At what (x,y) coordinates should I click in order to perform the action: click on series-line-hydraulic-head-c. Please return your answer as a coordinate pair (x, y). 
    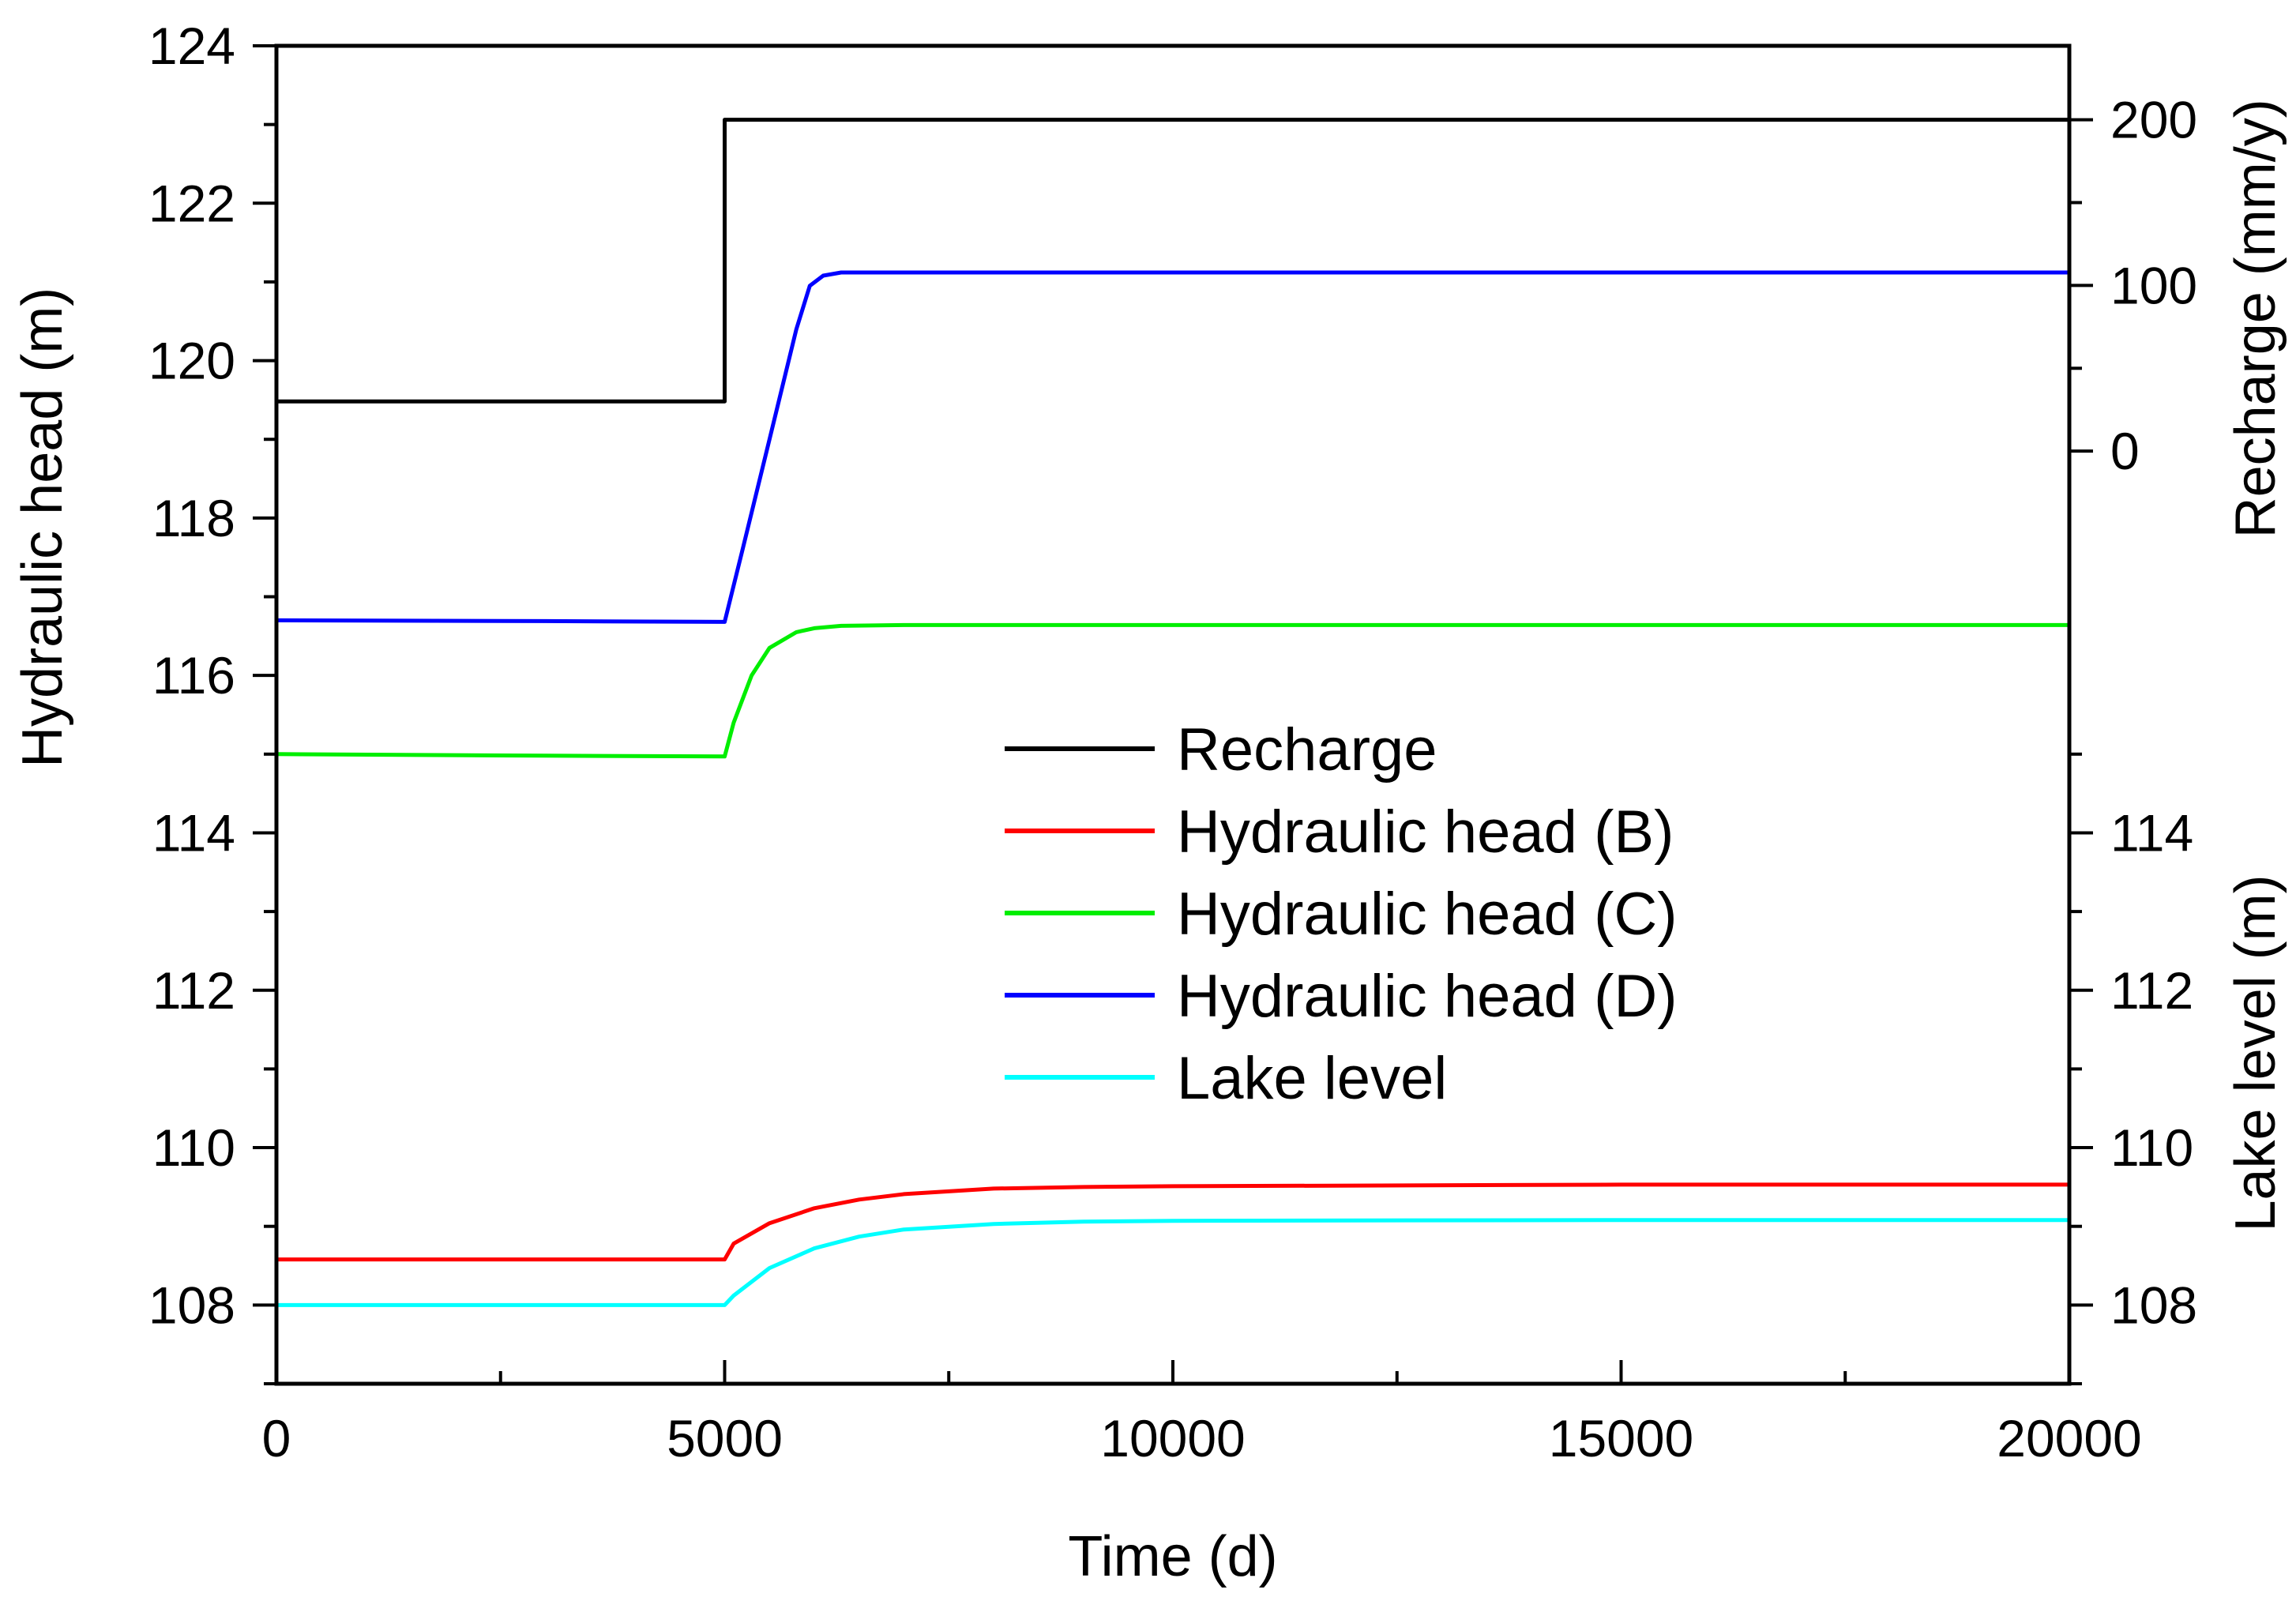
    Looking at the image, I should click on (1172, 690).